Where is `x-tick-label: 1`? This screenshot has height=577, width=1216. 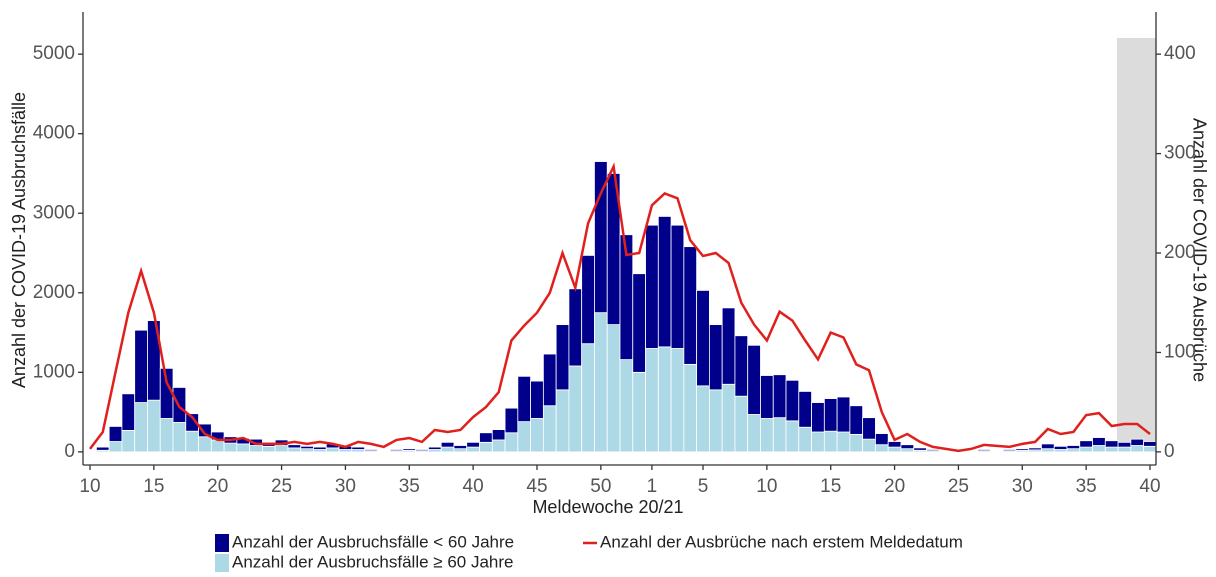
x-tick-label: 1 is located at coordinates (652, 486).